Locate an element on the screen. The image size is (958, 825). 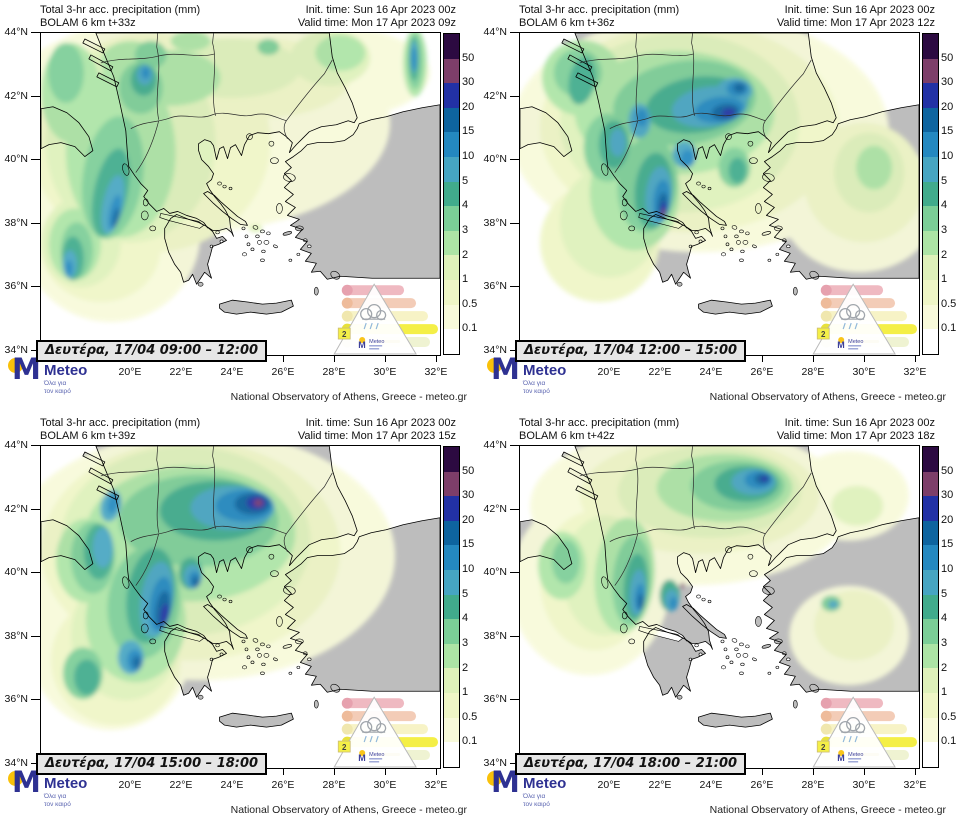
period-label: Δευτέρα, 17/04 09:00 – 12:00 is located at coordinates (152, 351).